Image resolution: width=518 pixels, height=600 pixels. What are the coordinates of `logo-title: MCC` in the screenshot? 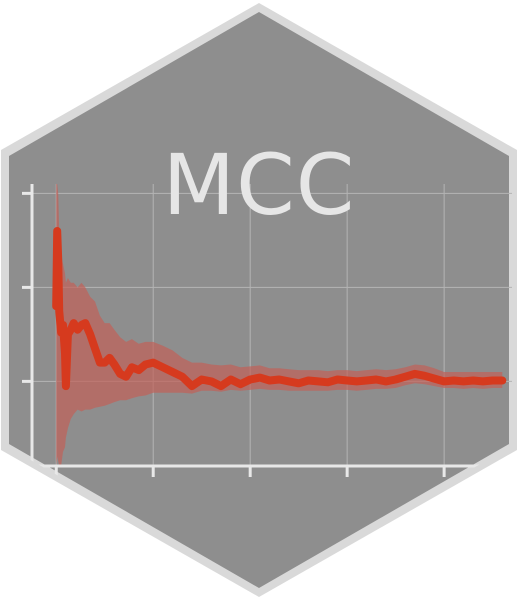 It's located at (259, 185).